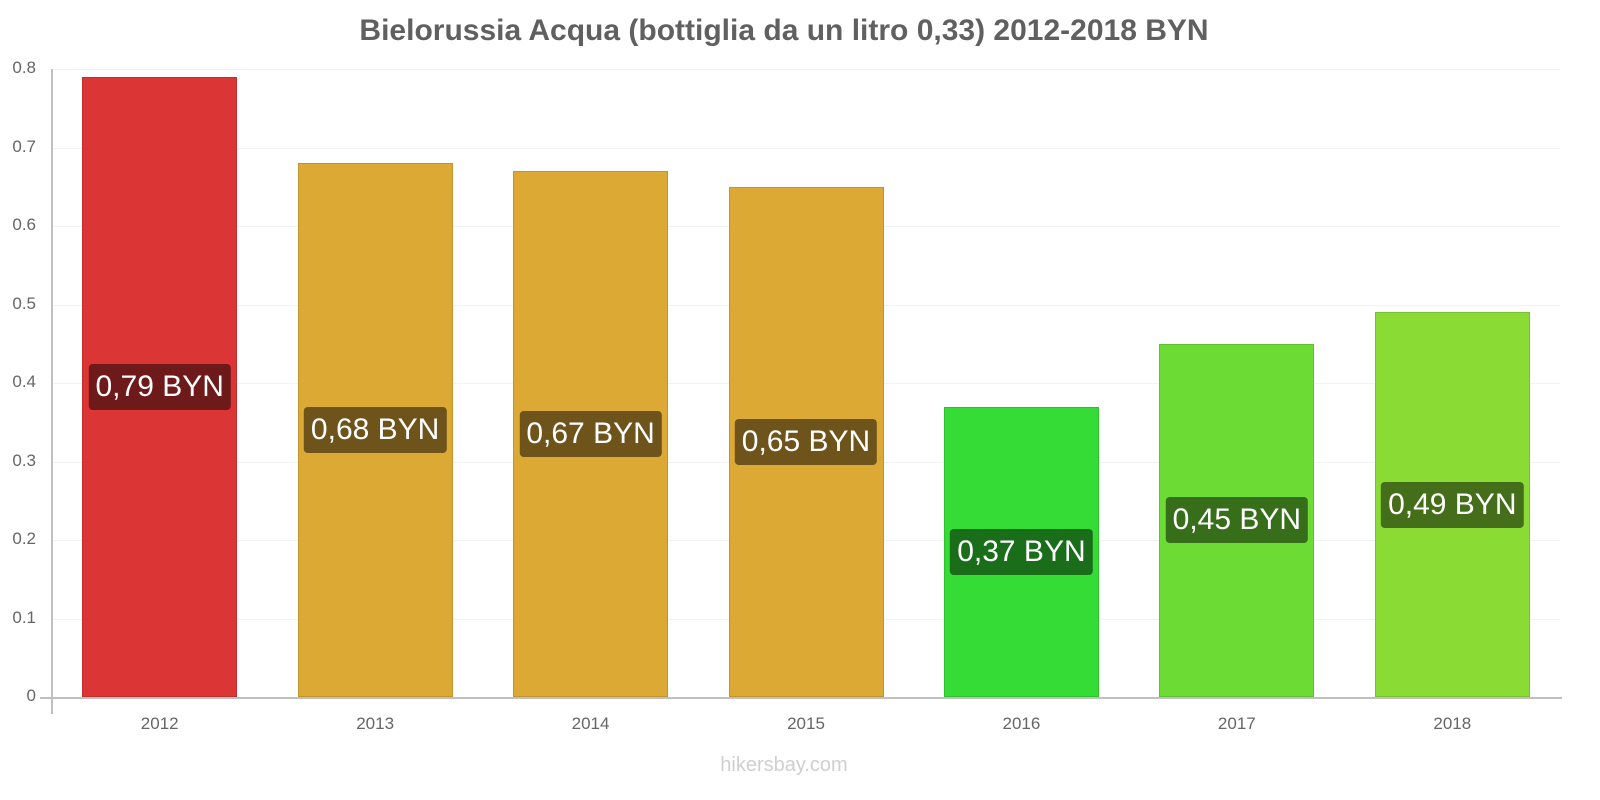  I want to click on y-tick-label: 0.8, so click(24, 67).